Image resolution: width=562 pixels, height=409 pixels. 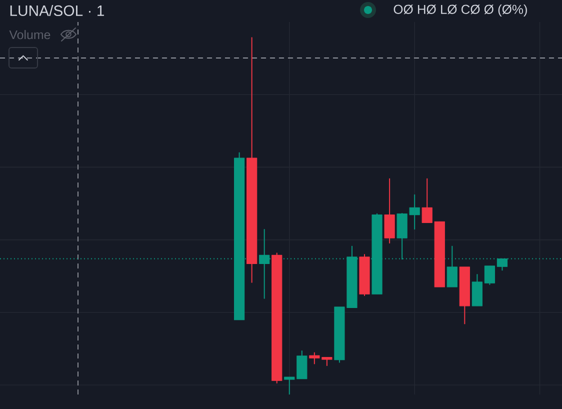 I want to click on text: Volume, so click(x=29, y=35).